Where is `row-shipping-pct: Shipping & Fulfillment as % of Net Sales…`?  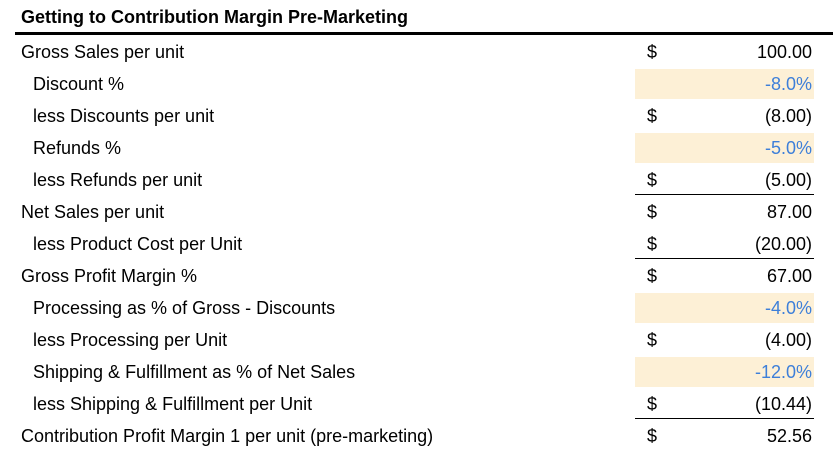 row-shipping-pct: Shipping & Fulfillment as % of Net Sales… is located at coordinates (424, 372).